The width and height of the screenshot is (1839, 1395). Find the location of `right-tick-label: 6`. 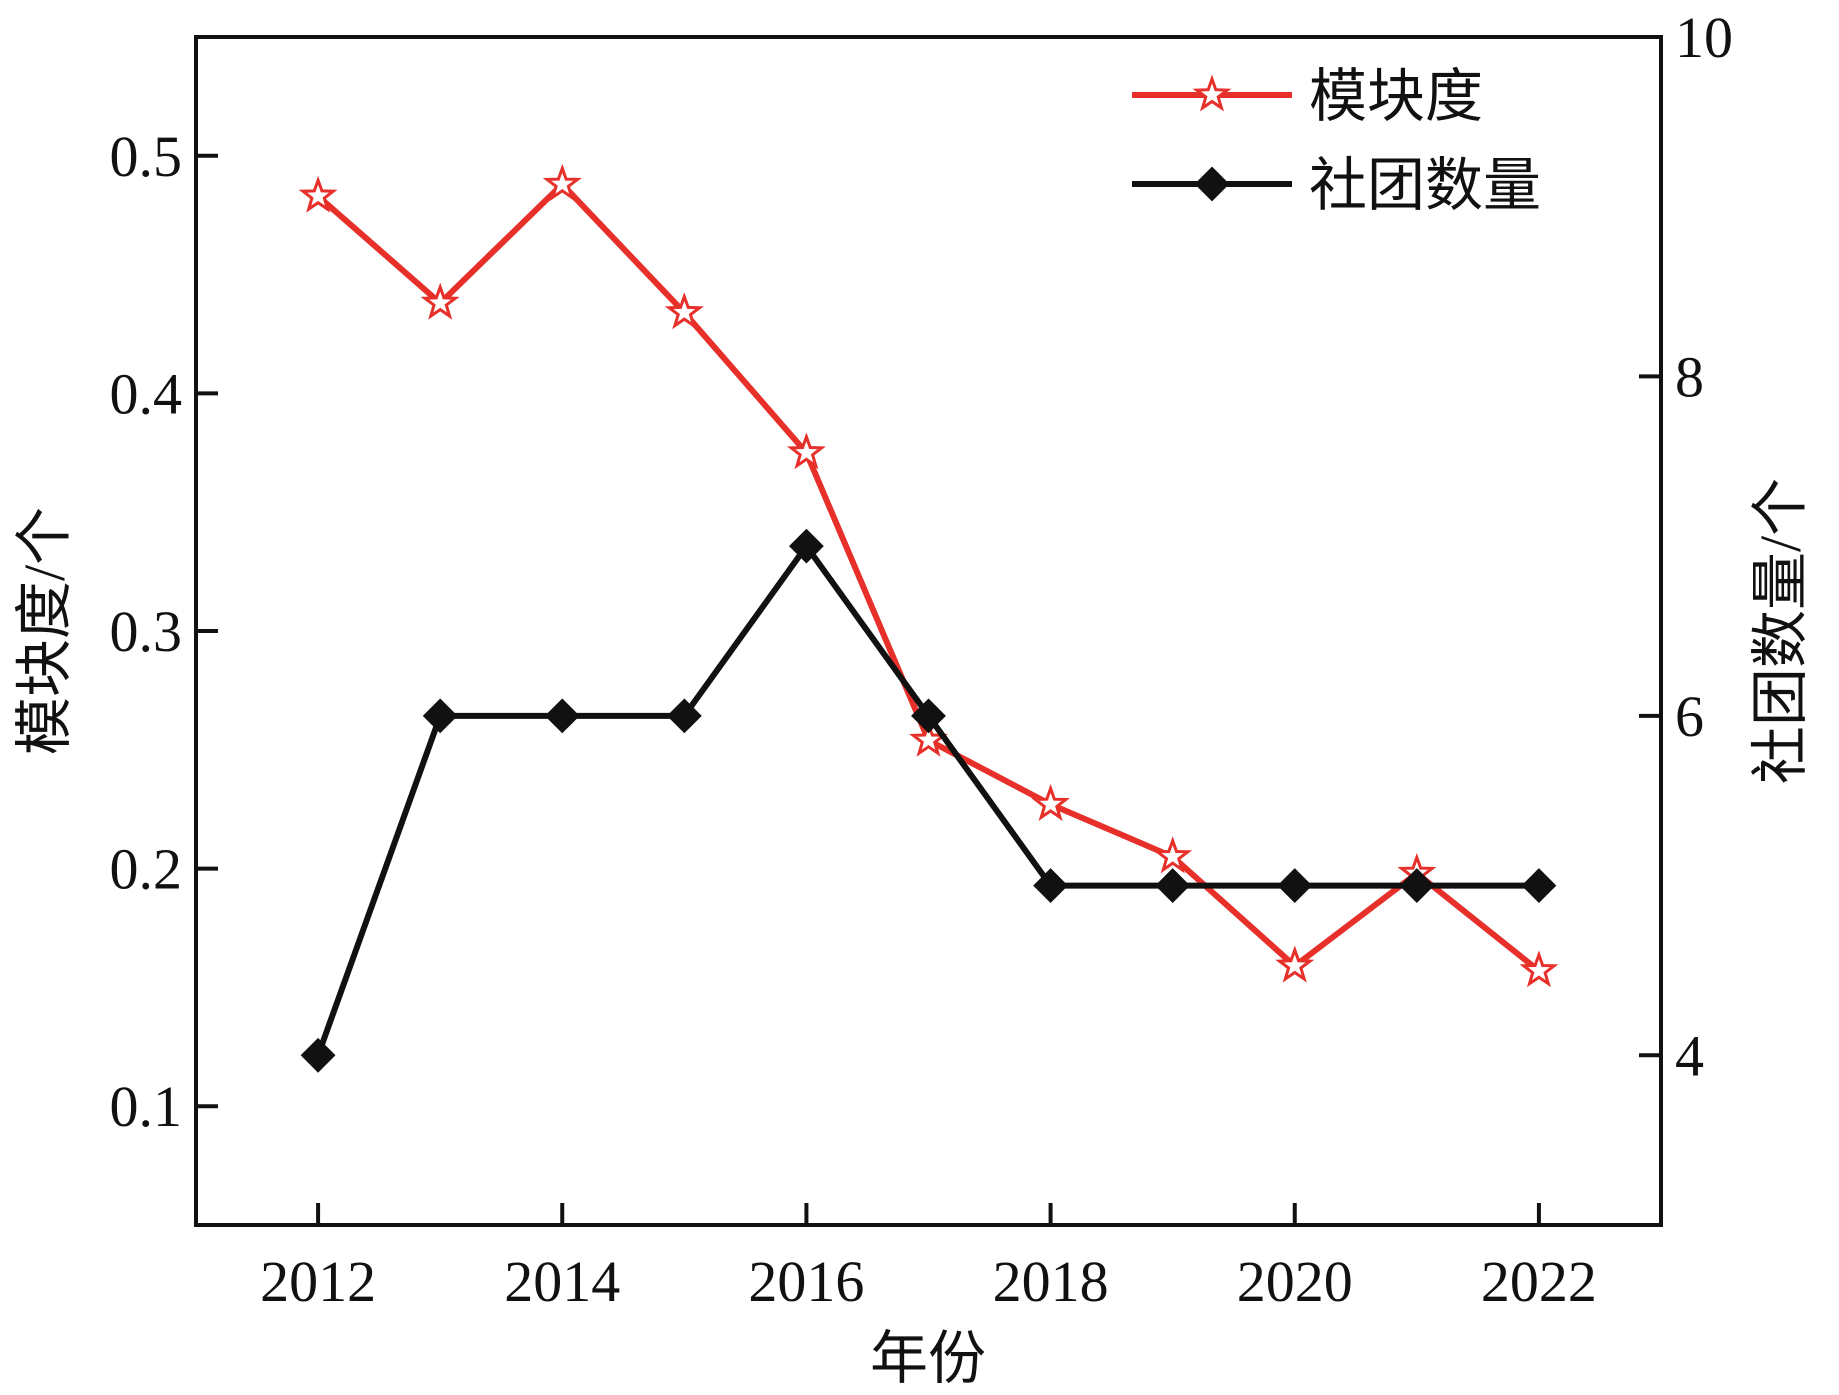

right-tick-label: 6 is located at coordinates (1689, 716).